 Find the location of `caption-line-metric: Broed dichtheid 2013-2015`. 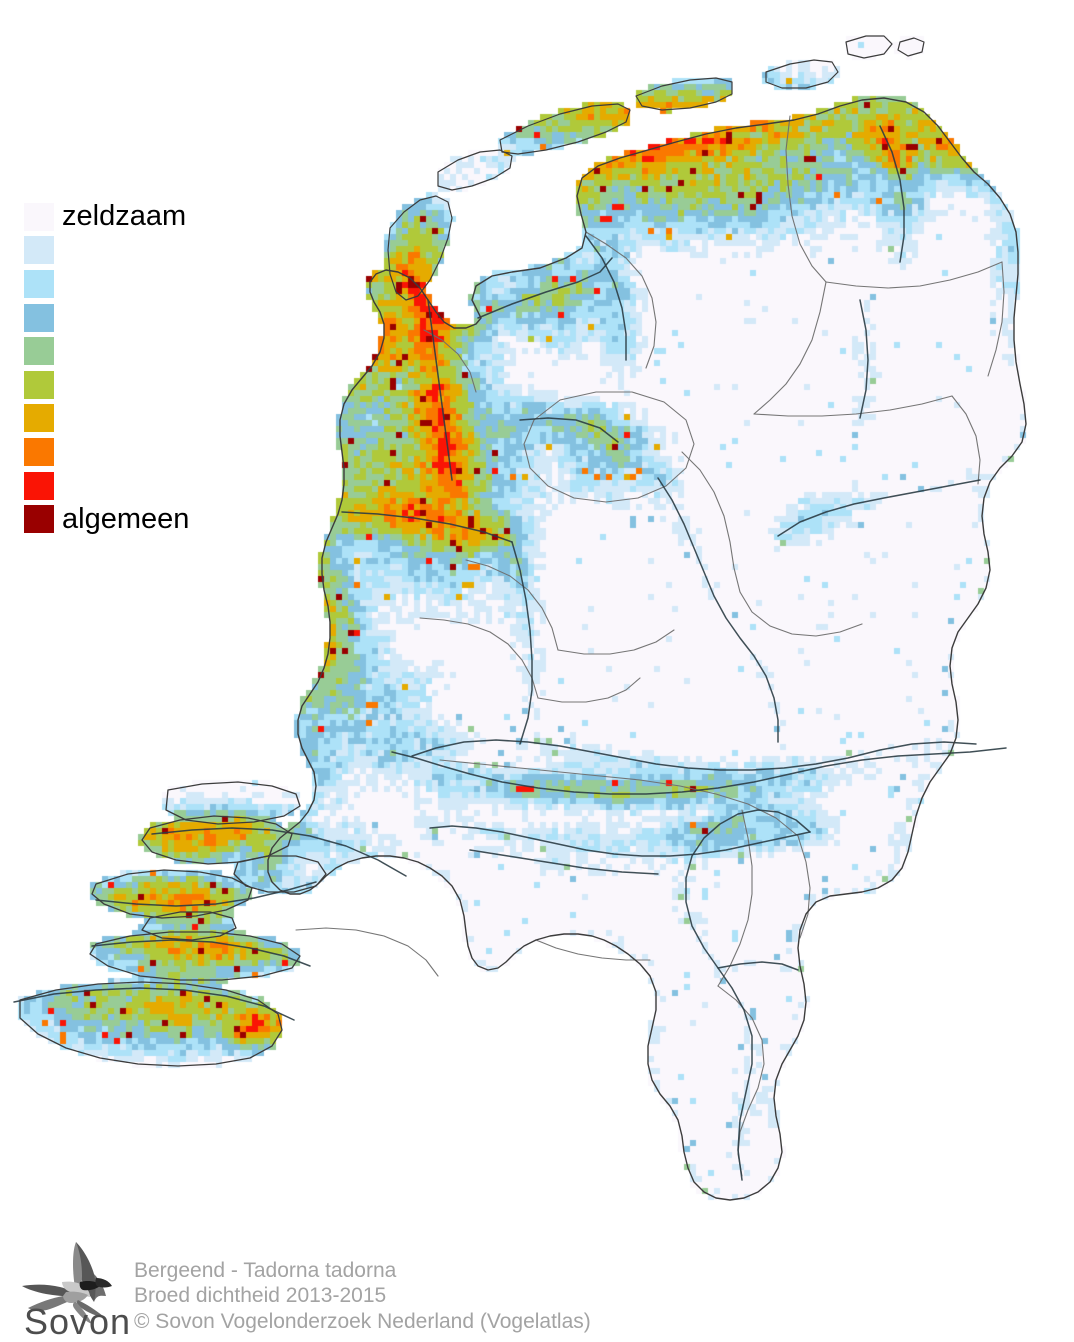

caption-line-metric: Broed dichtheid 2013-2015 is located at coordinates (260, 1295).